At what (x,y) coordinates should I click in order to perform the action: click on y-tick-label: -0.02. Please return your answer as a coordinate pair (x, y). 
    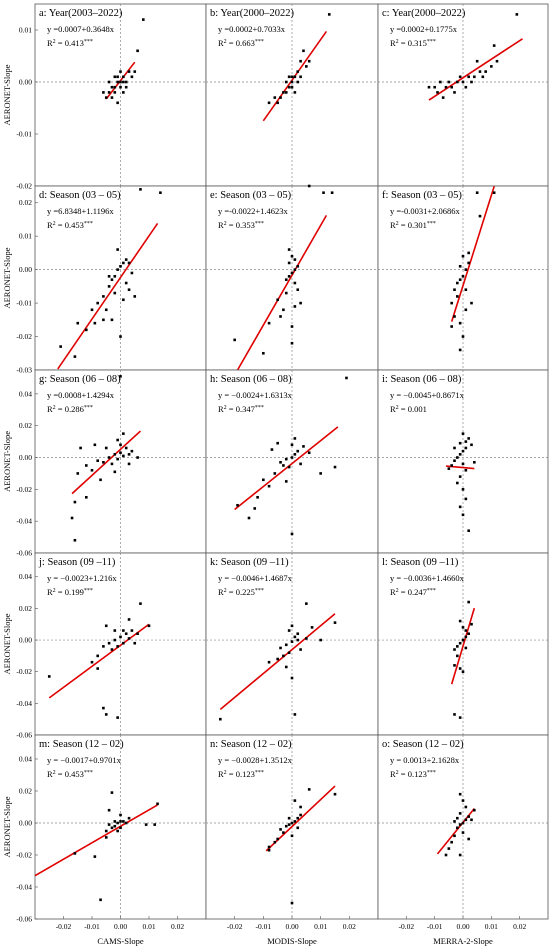
    Looking at the image, I should click on (24, 186).